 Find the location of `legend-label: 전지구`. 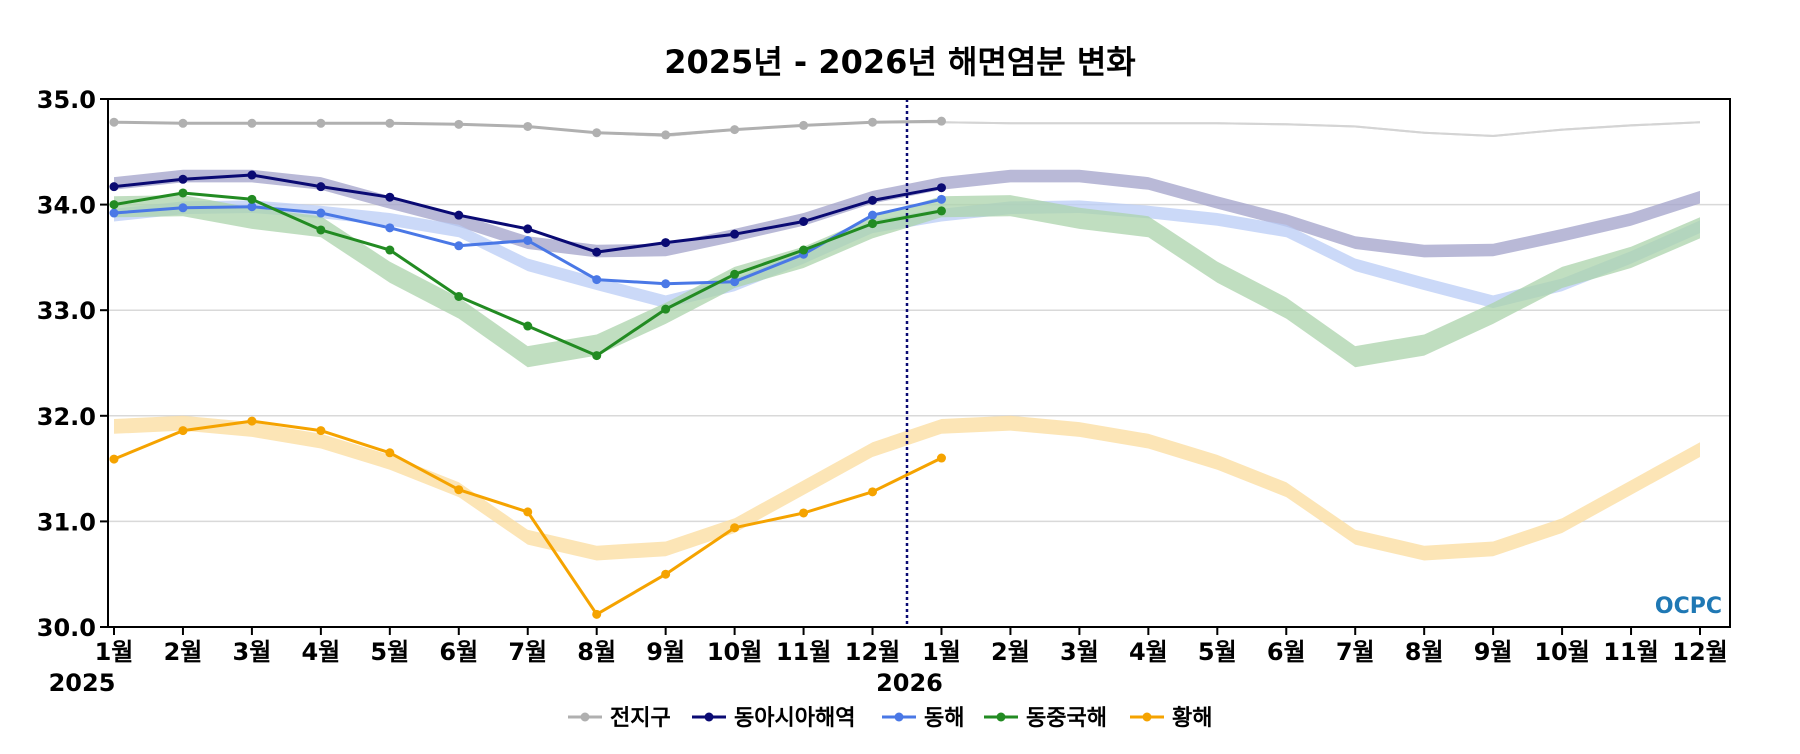

legend-label: 전지구 is located at coordinates (640, 718).